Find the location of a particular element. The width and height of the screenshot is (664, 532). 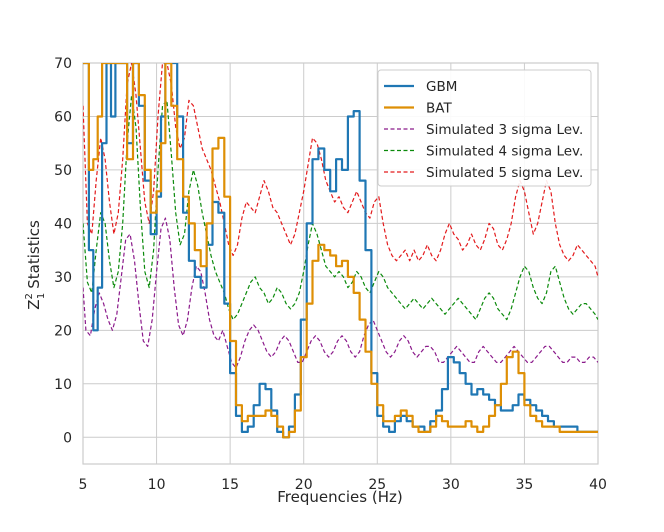

y-tick-label: 20 is located at coordinates (63, 331).